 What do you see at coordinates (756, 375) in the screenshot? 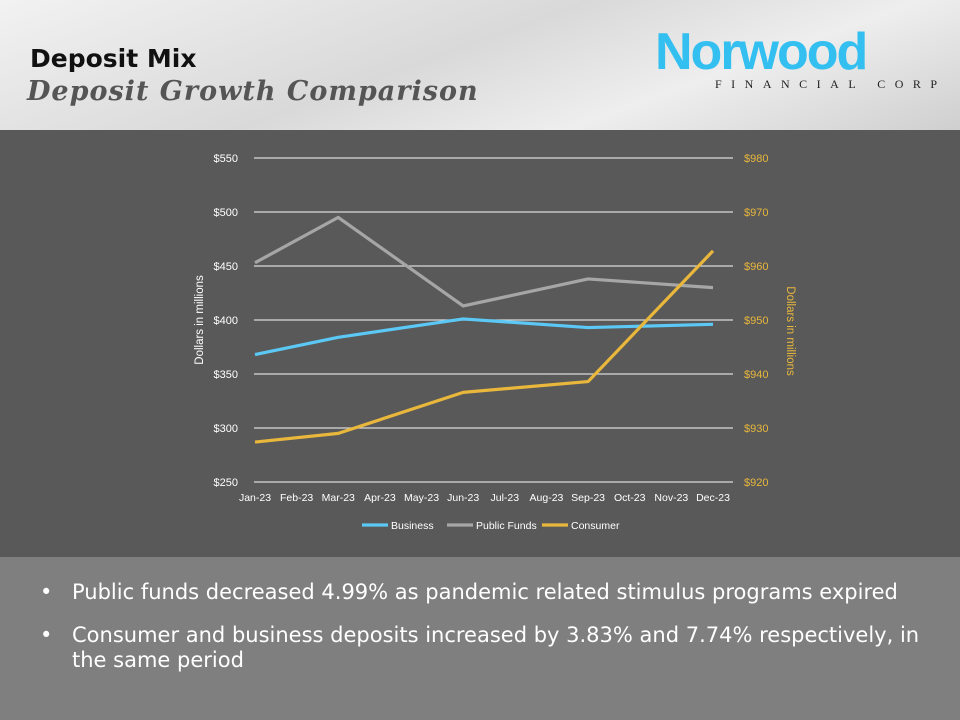
I see `y2-tick-label: $940` at bounding box center [756, 375].